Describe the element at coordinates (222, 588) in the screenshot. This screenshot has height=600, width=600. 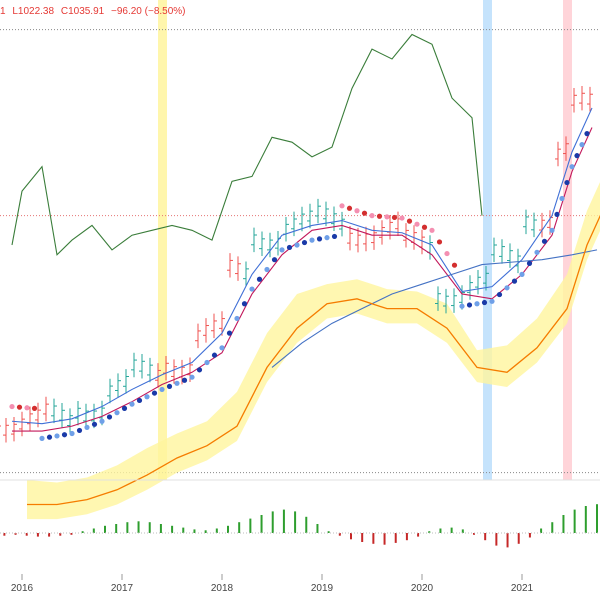
I see `x-tick-label: 2018` at that location.